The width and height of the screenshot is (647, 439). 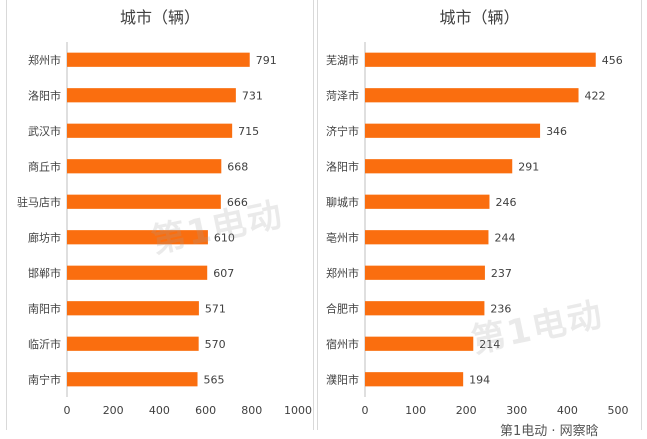 I want to click on left-category-label-9: 南宁市, so click(x=44, y=379).